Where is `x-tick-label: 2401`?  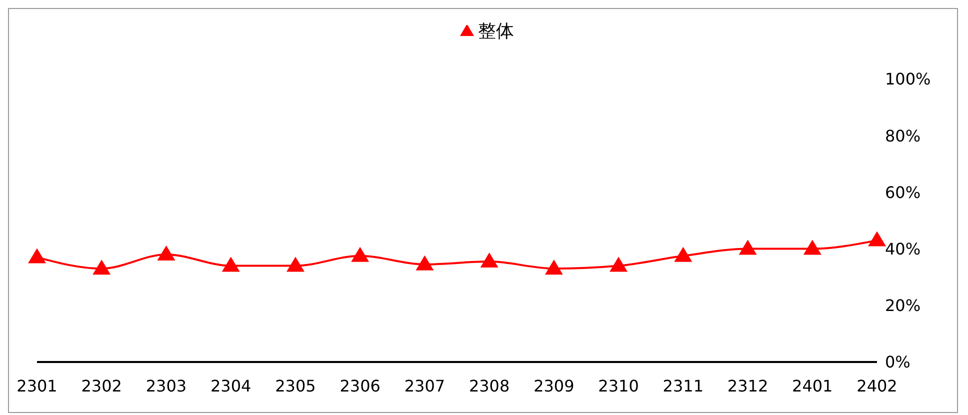 x-tick-label: 2401 is located at coordinates (812, 386).